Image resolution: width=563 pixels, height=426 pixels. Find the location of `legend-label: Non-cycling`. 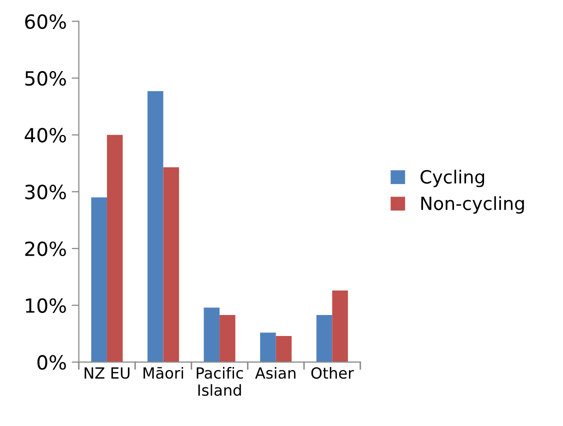

legend-label: Non-cycling is located at coordinates (472, 205).